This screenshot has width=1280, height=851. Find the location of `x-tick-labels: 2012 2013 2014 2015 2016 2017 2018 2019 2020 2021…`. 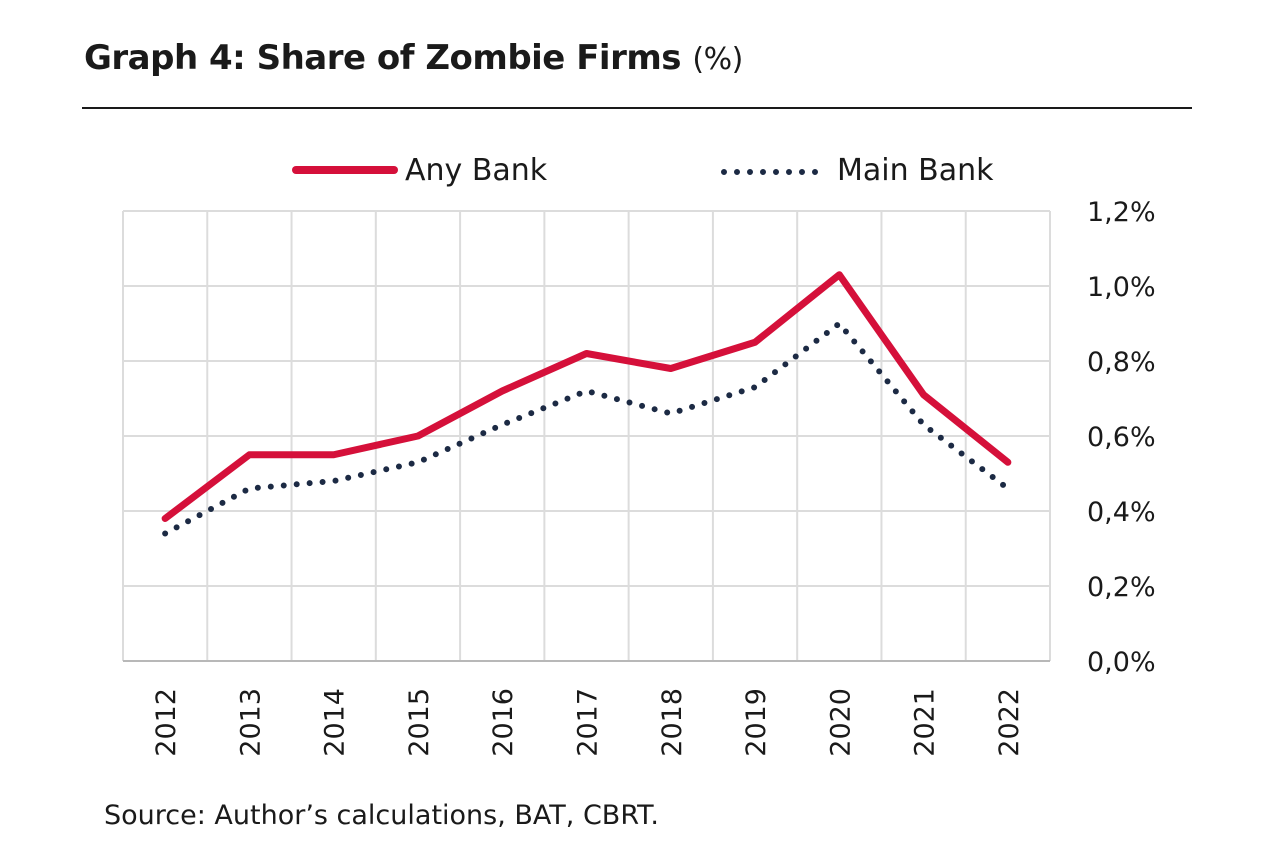

x-tick-labels: 2012 2013 2014 2015 2016 2017 2018 2019 2020 2021… is located at coordinates (588, 722).